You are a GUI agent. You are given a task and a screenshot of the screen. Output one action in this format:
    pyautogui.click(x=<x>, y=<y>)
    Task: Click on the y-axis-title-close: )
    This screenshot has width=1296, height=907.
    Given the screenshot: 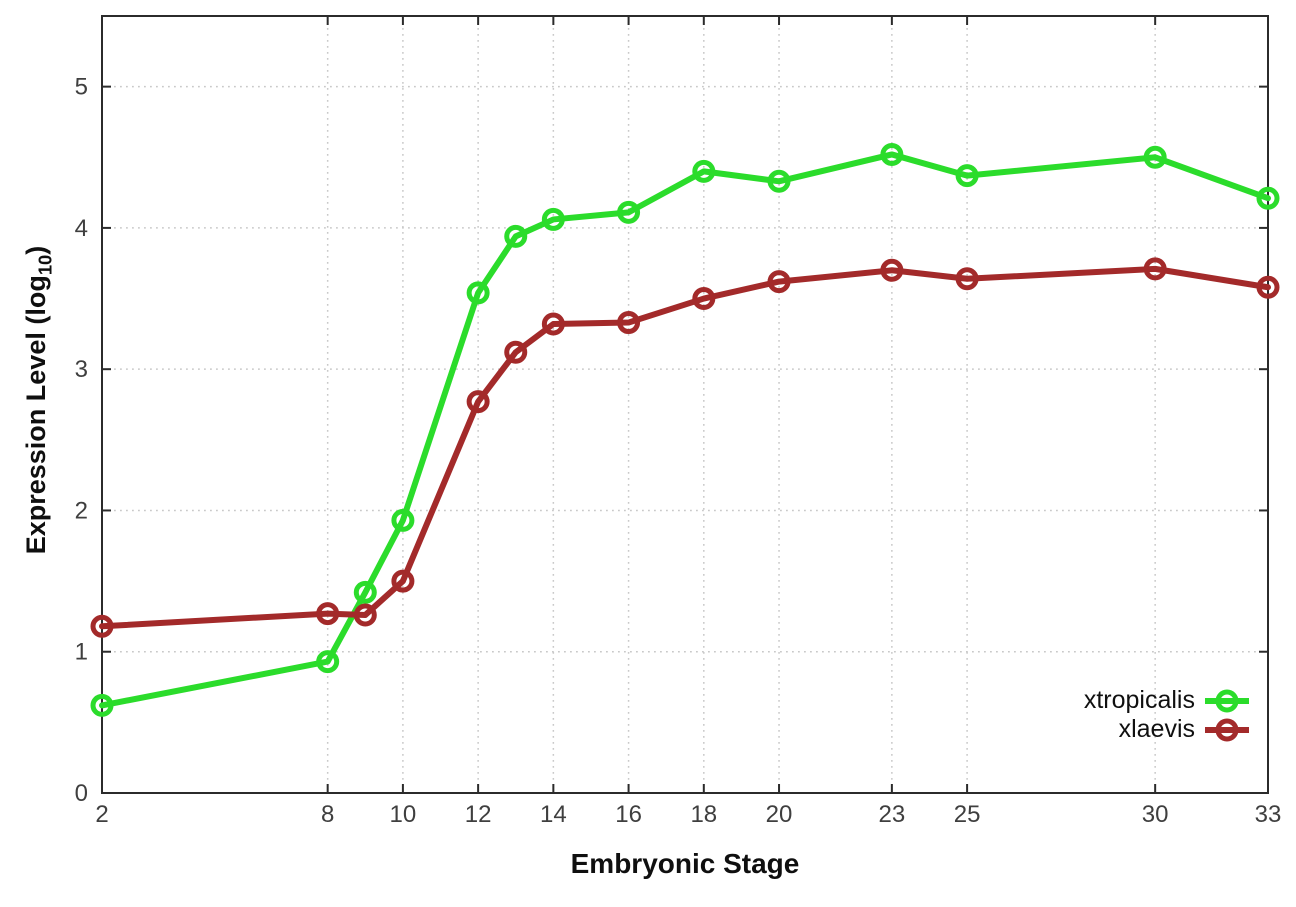 What is the action you would take?
    pyautogui.click(x=36, y=250)
    